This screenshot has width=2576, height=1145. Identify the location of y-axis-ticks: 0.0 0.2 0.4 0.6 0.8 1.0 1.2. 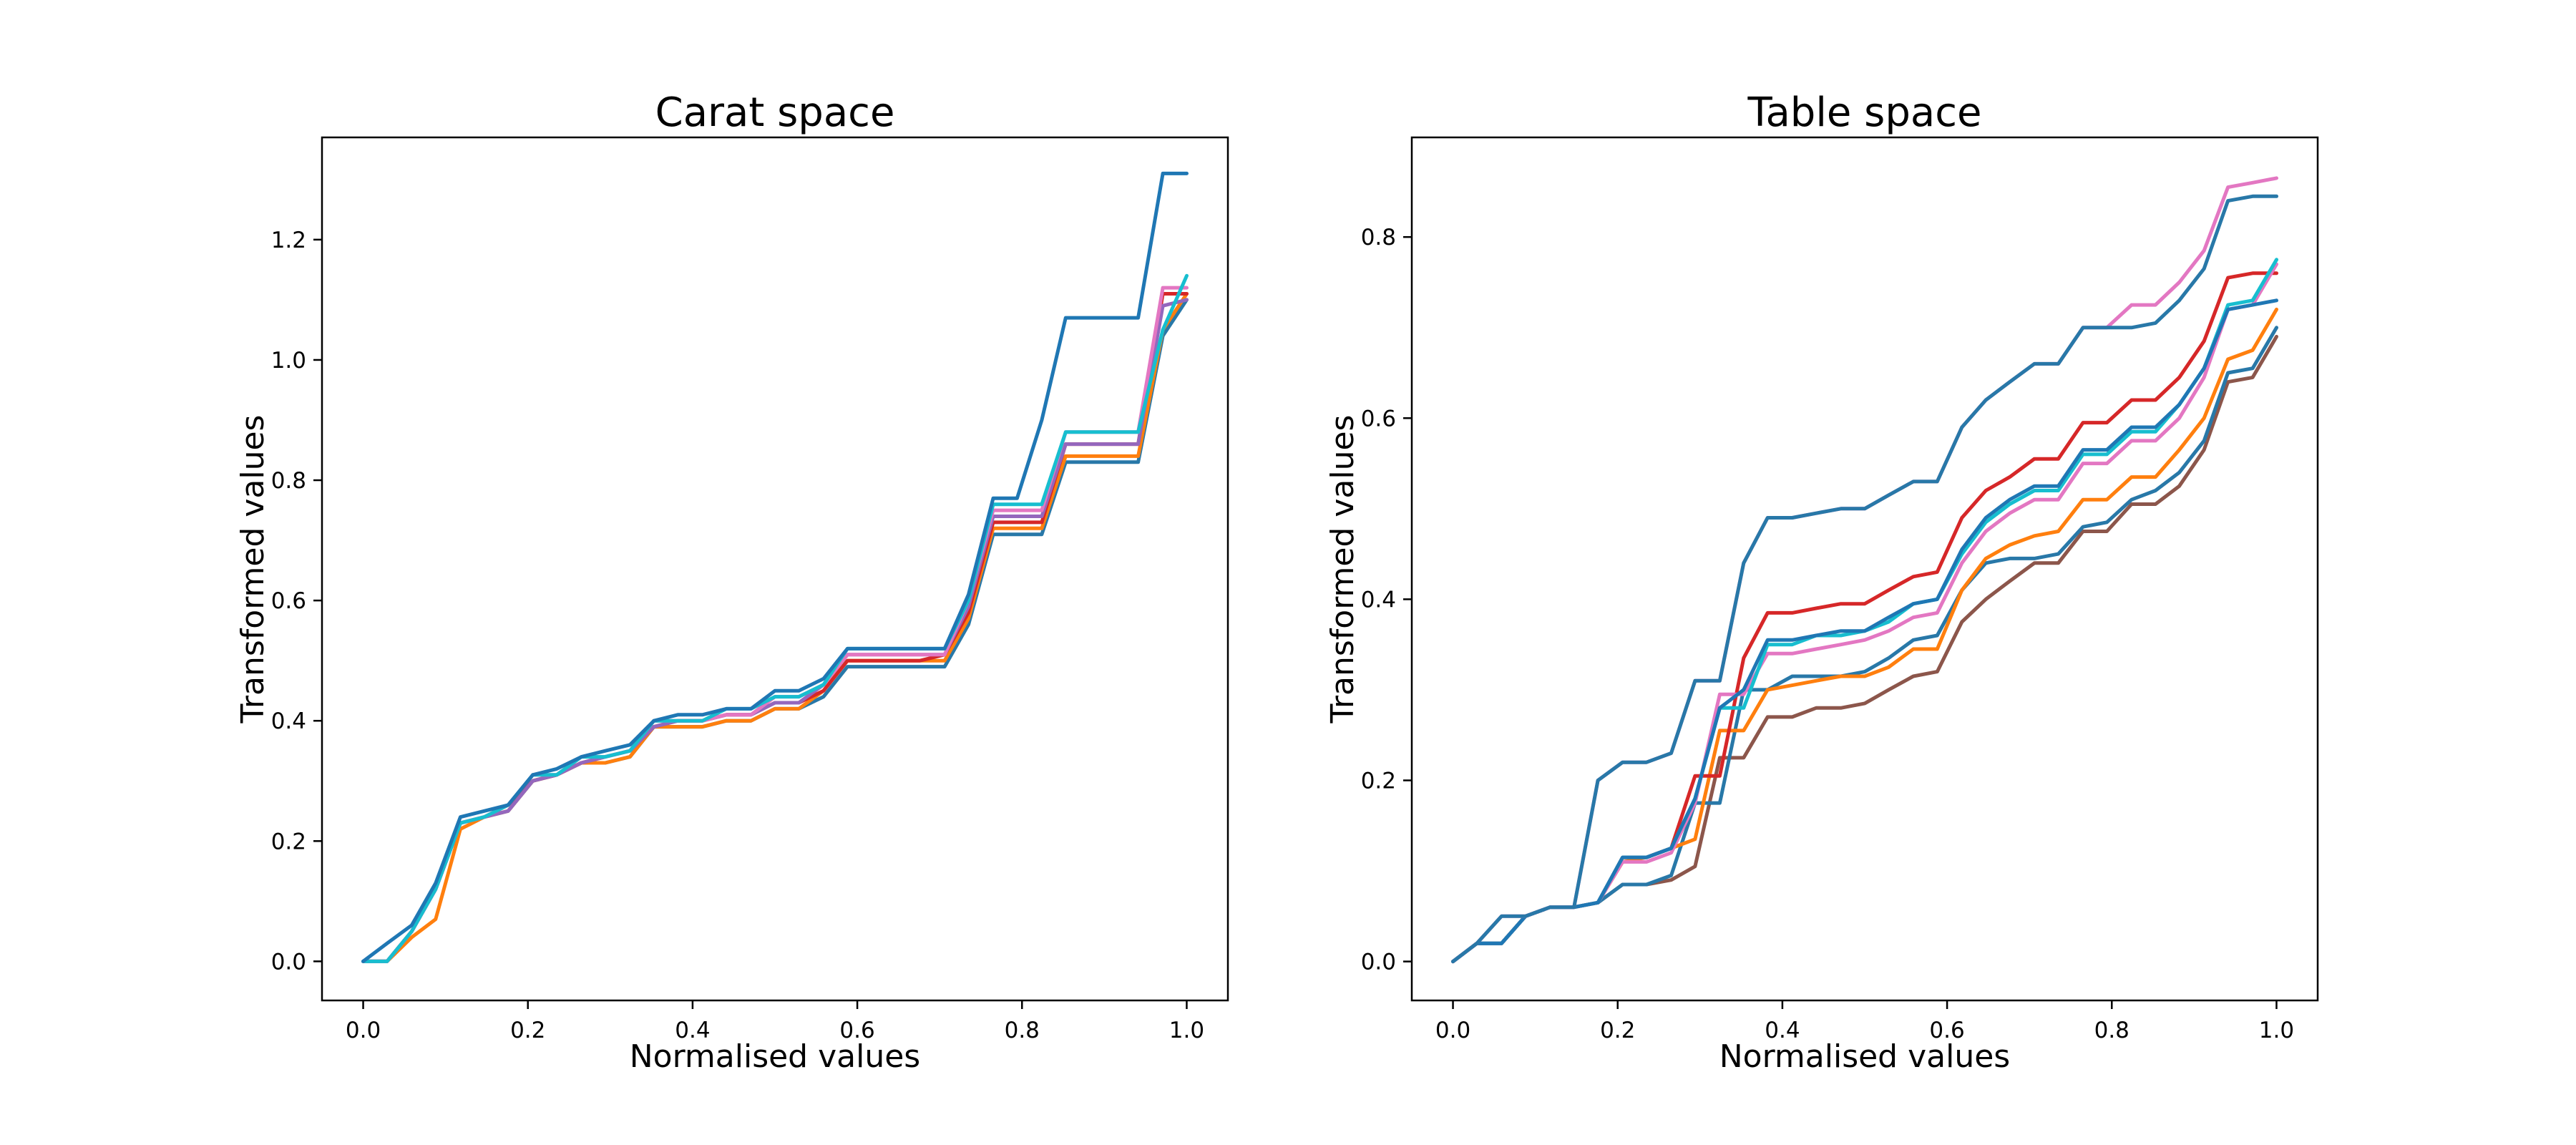
(296, 601).